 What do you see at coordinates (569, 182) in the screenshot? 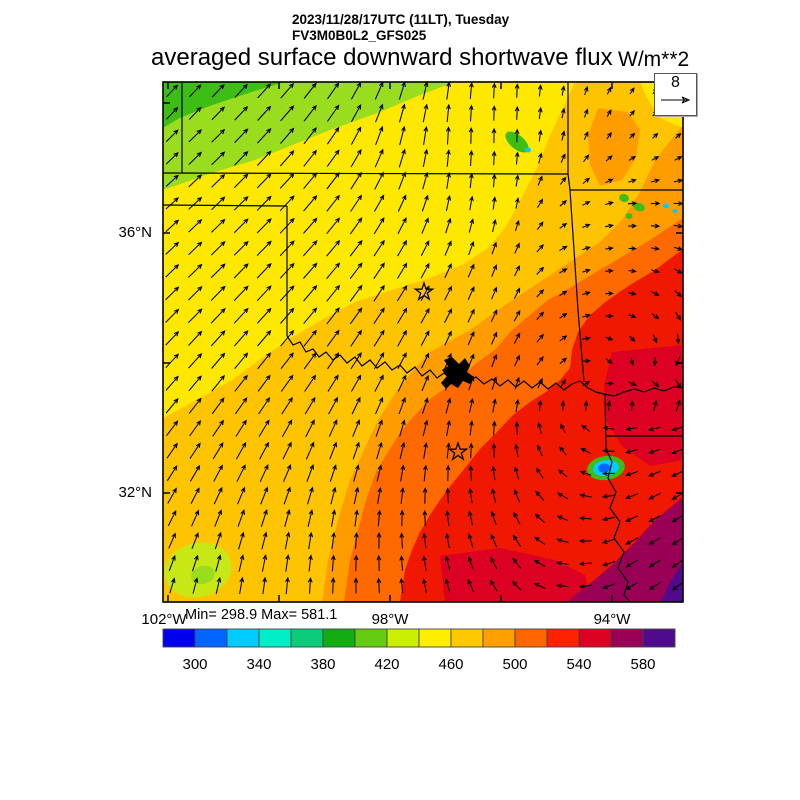
I see `border-ok-ar-jog` at bounding box center [569, 182].